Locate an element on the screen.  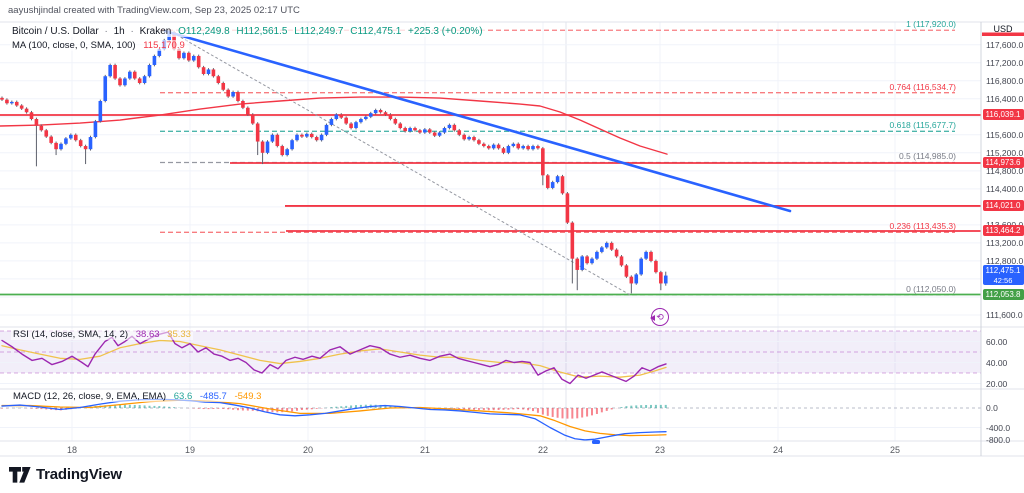
tradingview-logo-icon is located at coordinates (20, 474).